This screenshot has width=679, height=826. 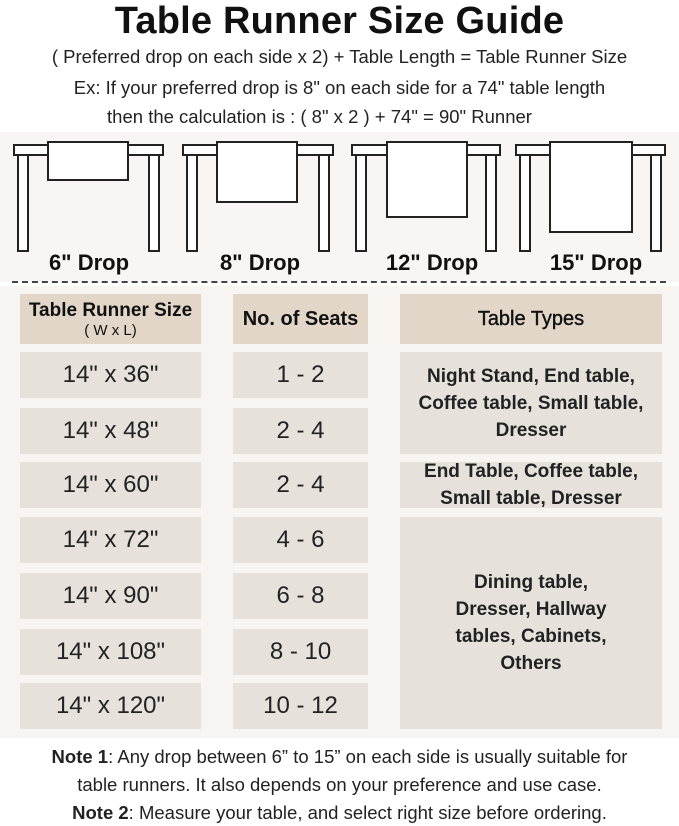 What do you see at coordinates (110, 485) in the screenshot?
I see `size-cell: 14" x 60"` at bounding box center [110, 485].